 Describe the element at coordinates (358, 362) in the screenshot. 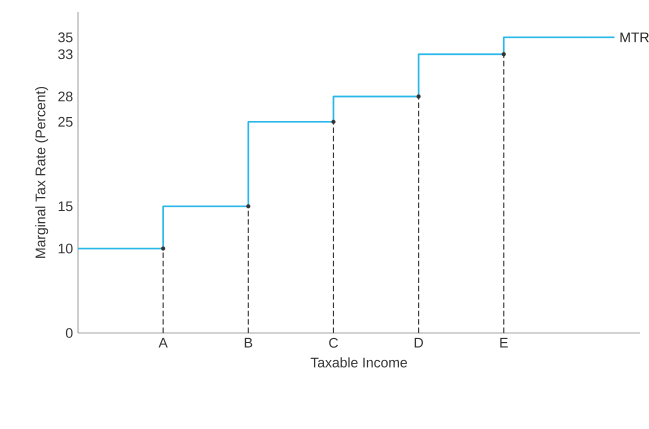

I see `x-axis-title: Taxable Income` at that location.